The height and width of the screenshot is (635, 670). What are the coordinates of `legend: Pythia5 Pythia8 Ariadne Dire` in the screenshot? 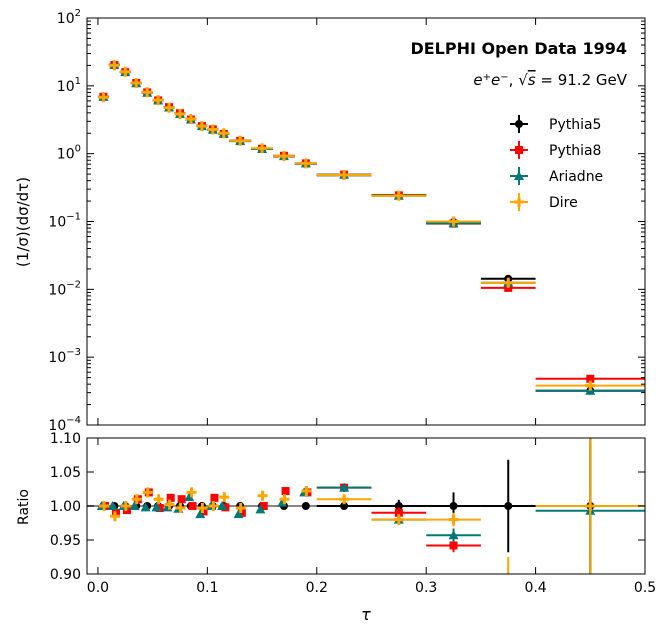 It's located at (556, 163).